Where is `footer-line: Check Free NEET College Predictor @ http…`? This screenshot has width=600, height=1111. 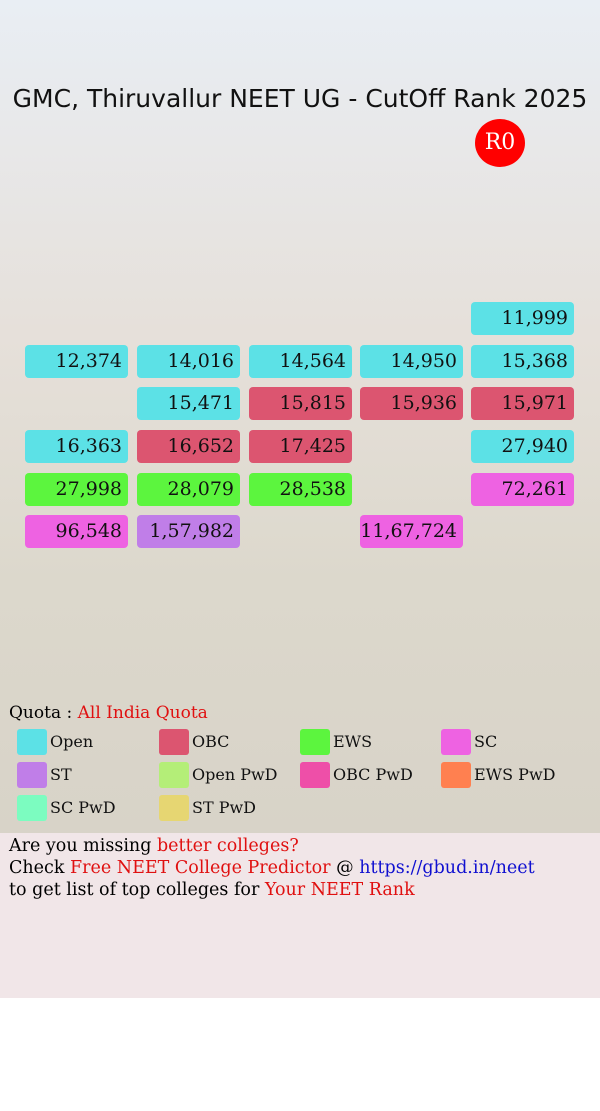
footer-line: Check Free NEET College Predictor @ http… is located at coordinates (300, 868).